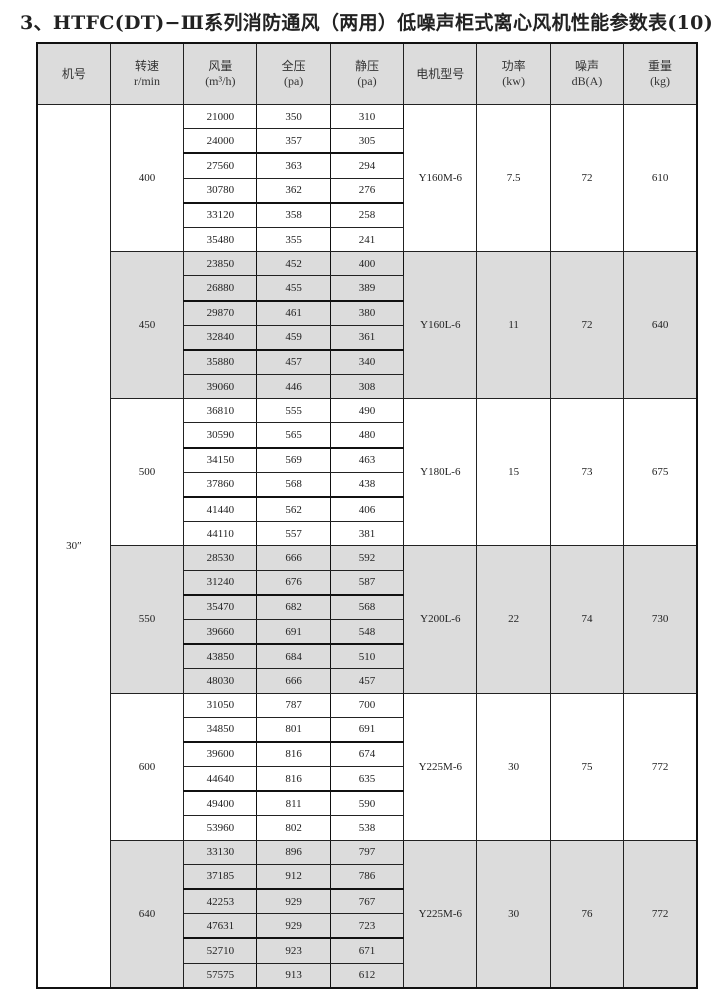 This screenshot has width=718, height=990. Describe the element at coordinates (367, 582) in the screenshot. I see `static-pressure-cell: 587` at that location.